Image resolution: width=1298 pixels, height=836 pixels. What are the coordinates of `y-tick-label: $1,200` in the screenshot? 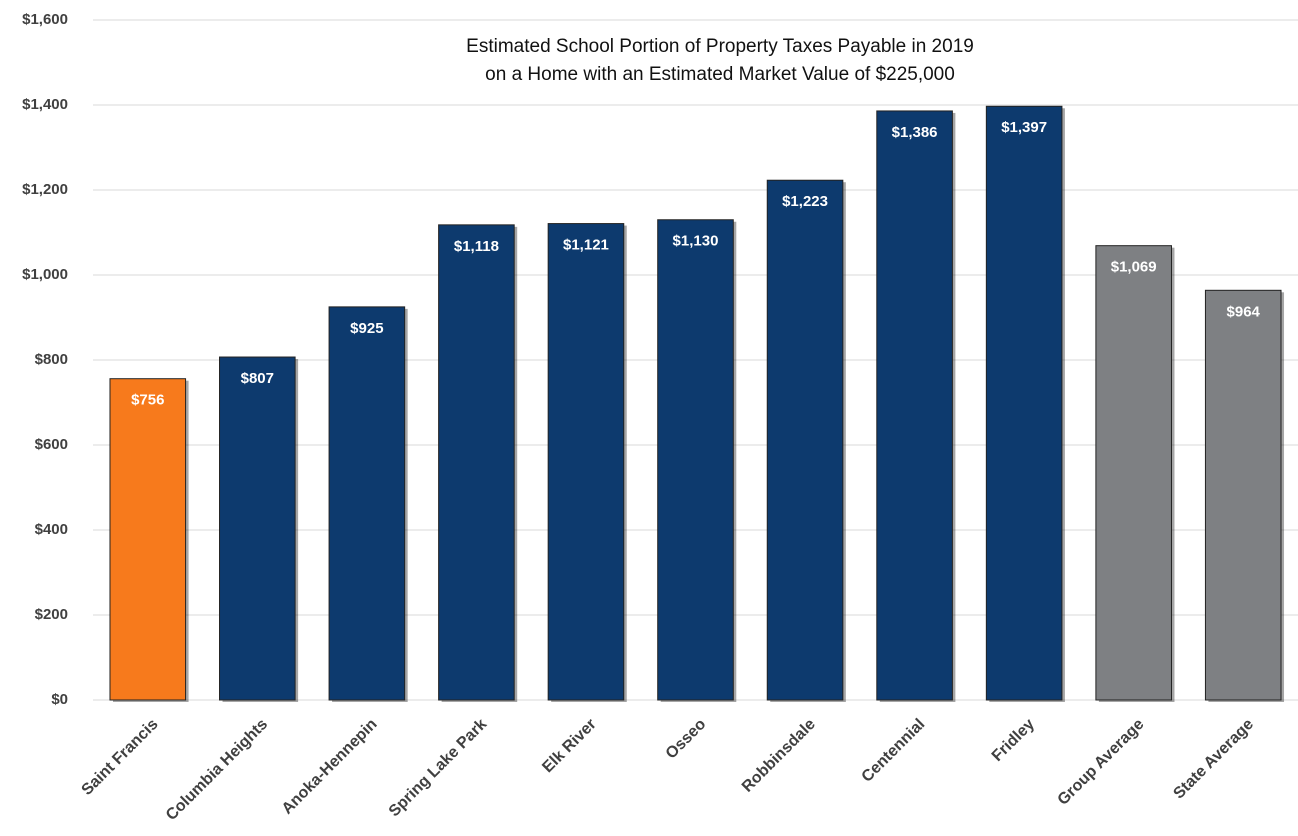 It's located at (45, 189).